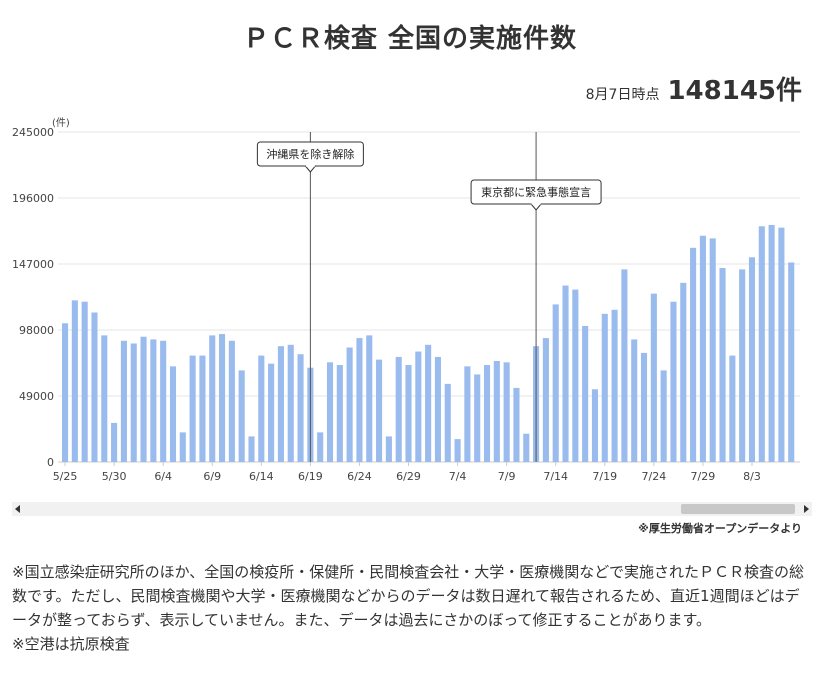 The height and width of the screenshot is (687, 820). What do you see at coordinates (622, 95) in the screenshot?
I see `as-of-date: 8月7日時点` at bounding box center [622, 95].